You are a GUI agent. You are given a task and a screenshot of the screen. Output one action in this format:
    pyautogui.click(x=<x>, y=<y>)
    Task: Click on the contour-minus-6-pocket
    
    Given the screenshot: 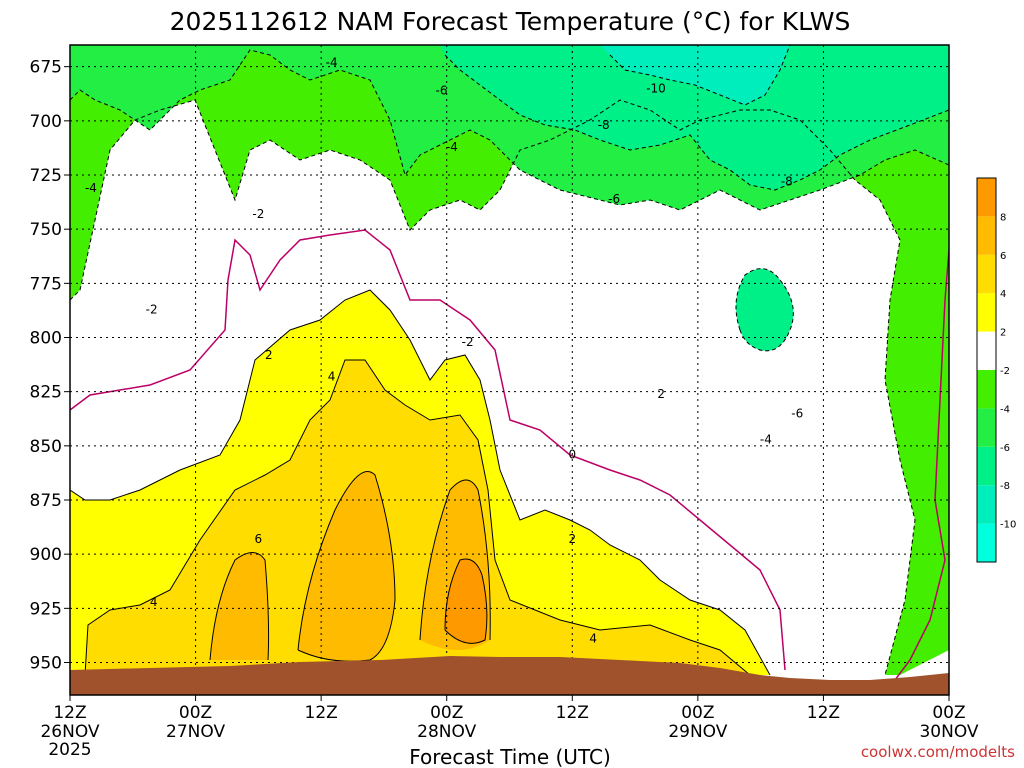 What is the action you would take?
    pyautogui.click(x=764, y=310)
    